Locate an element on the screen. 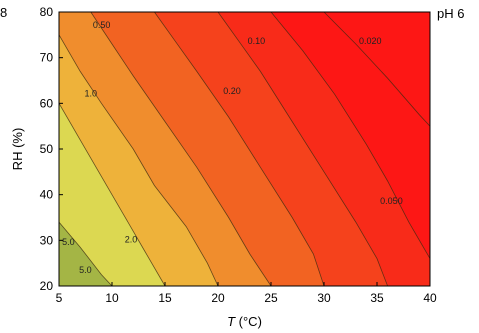 The width and height of the screenshot is (479, 333). y-tick-label: 70 is located at coordinates (47, 58).